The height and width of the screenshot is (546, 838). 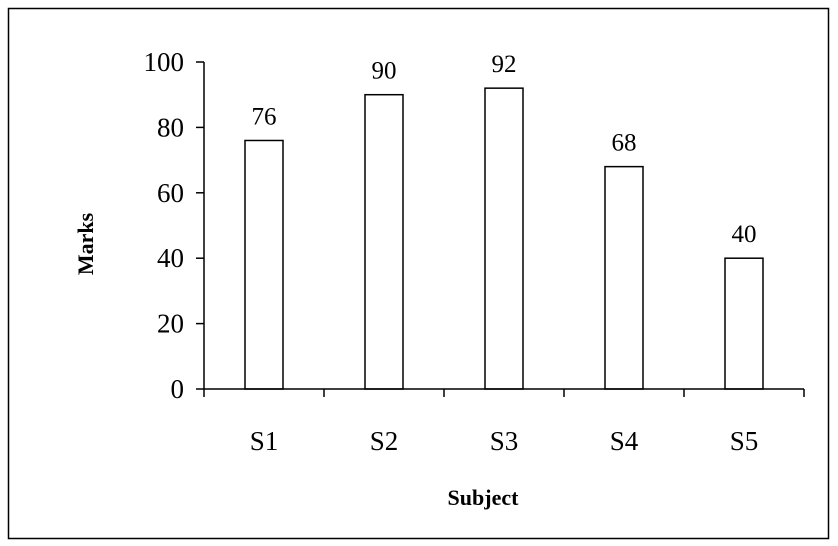 What do you see at coordinates (164, 62) in the screenshot?
I see `y-tick-label: 100` at bounding box center [164, 62].